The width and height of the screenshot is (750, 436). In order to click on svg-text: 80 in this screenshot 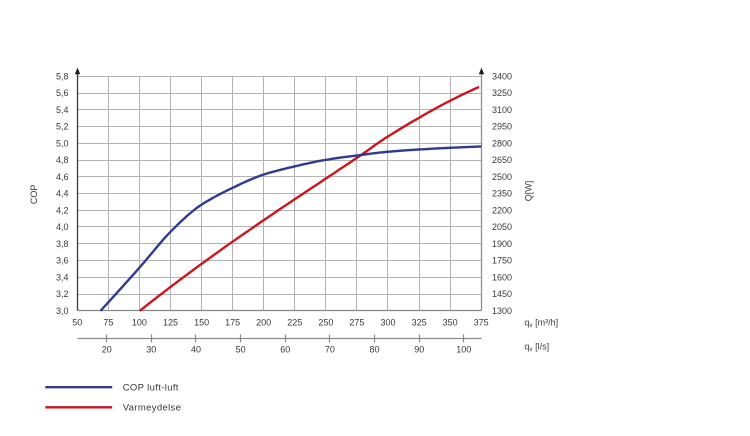, I will do `click(374, 350)`.